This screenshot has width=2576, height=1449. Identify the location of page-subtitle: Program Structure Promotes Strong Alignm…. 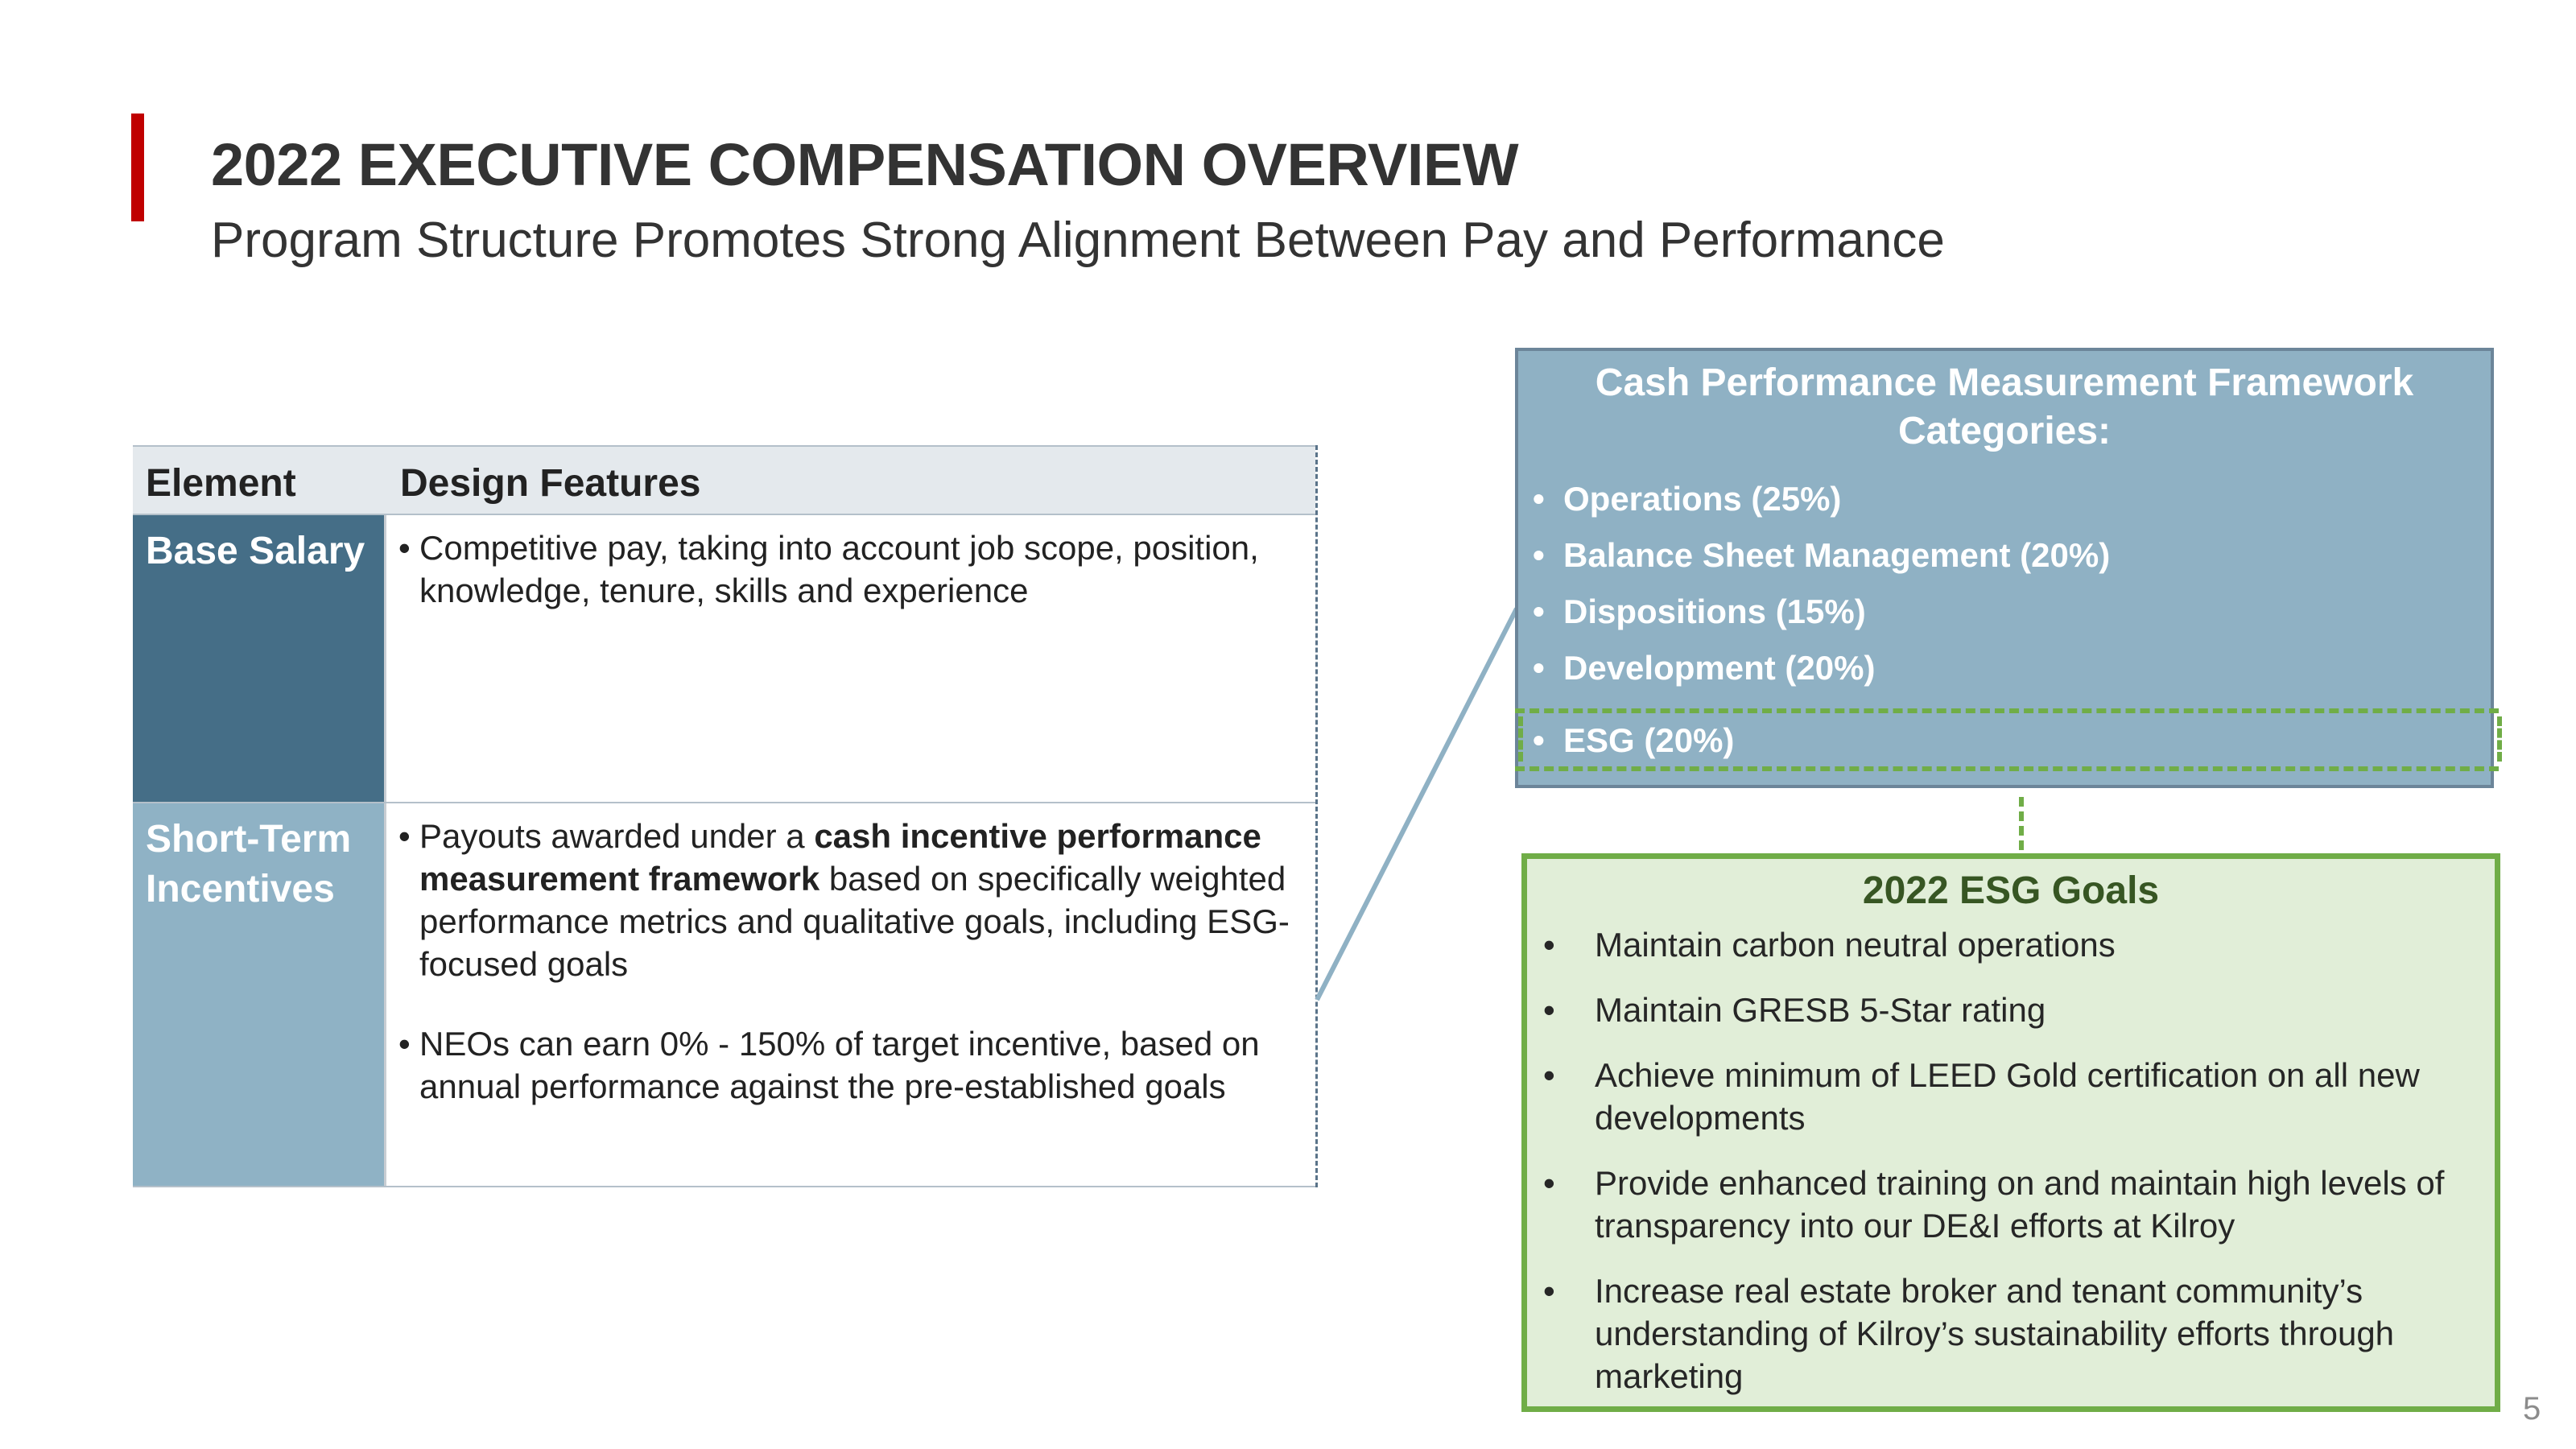
(1078, 240).